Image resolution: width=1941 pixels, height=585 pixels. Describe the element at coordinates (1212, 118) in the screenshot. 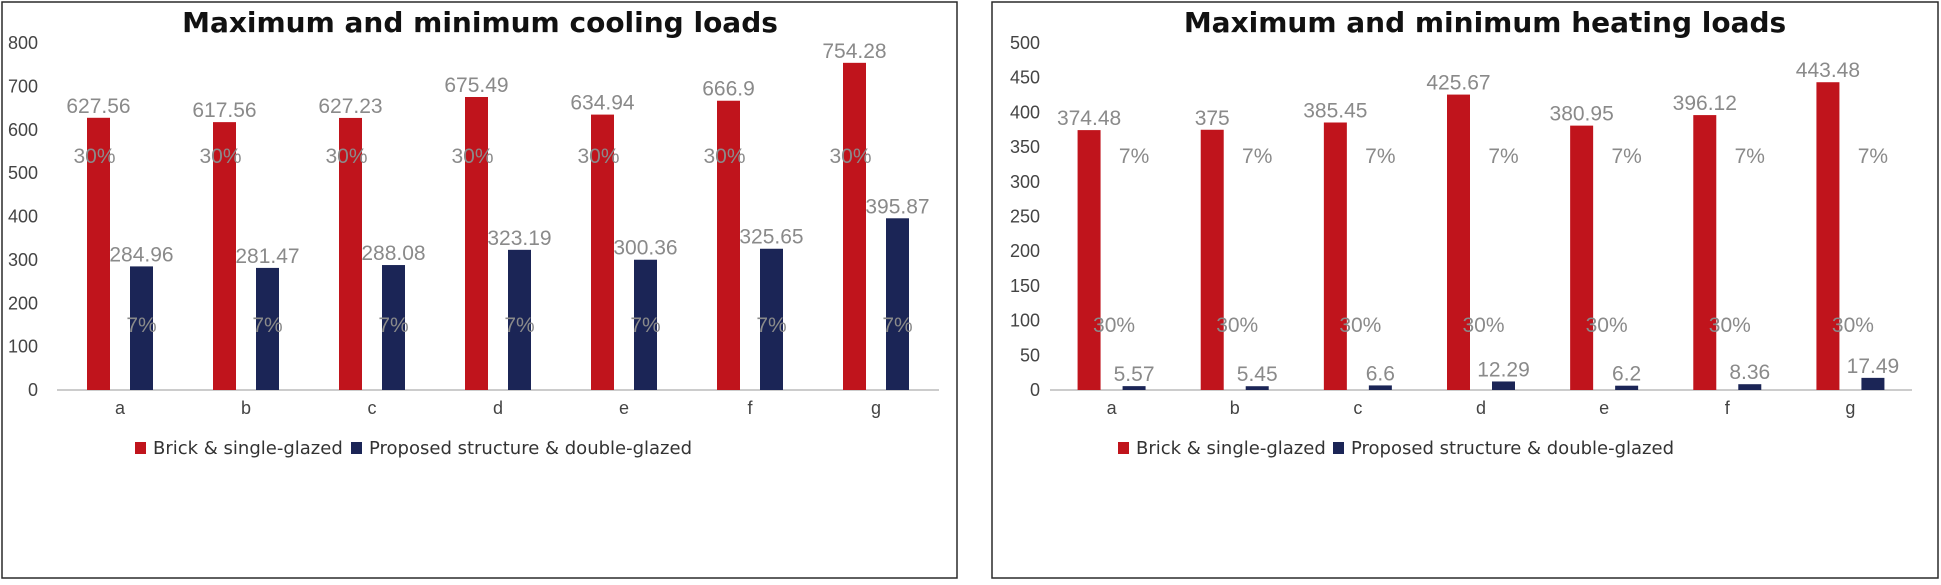

I see `data-label: 375` at that location.